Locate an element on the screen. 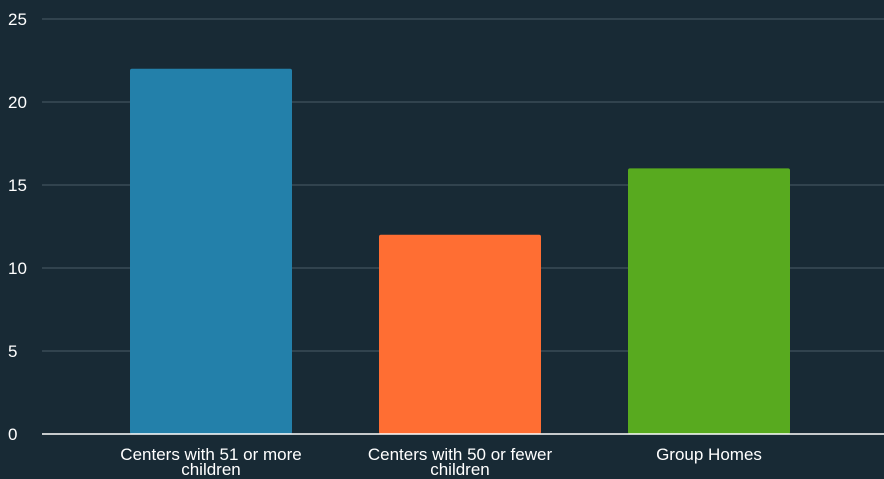  y-axis-ticks: 0 5 10 15 20 25 is located at coordinates (17, 227).